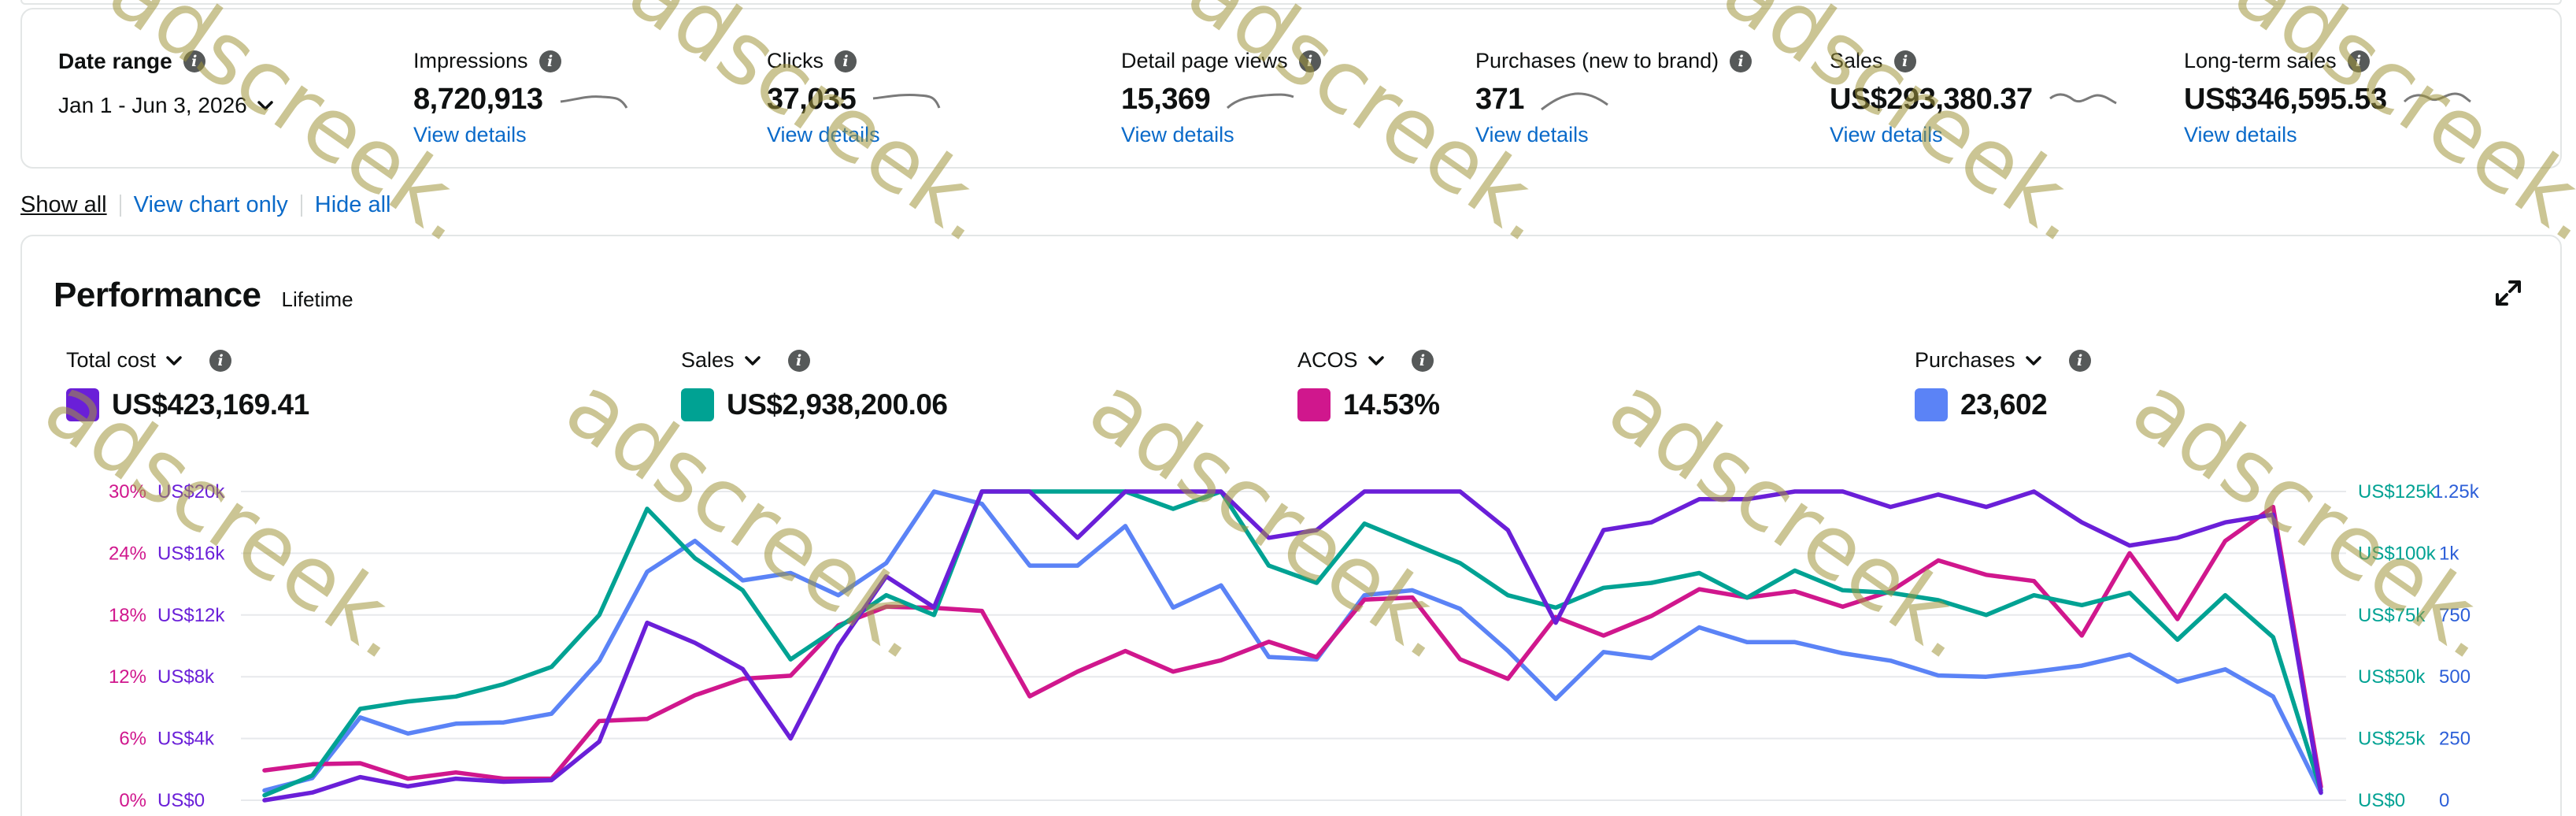 The height and width of the screenshot is (816, 2576). Describe the element at coordinates (1931, 99) in the screenshot. I see `sales-value: US$293,380.37` at that location.